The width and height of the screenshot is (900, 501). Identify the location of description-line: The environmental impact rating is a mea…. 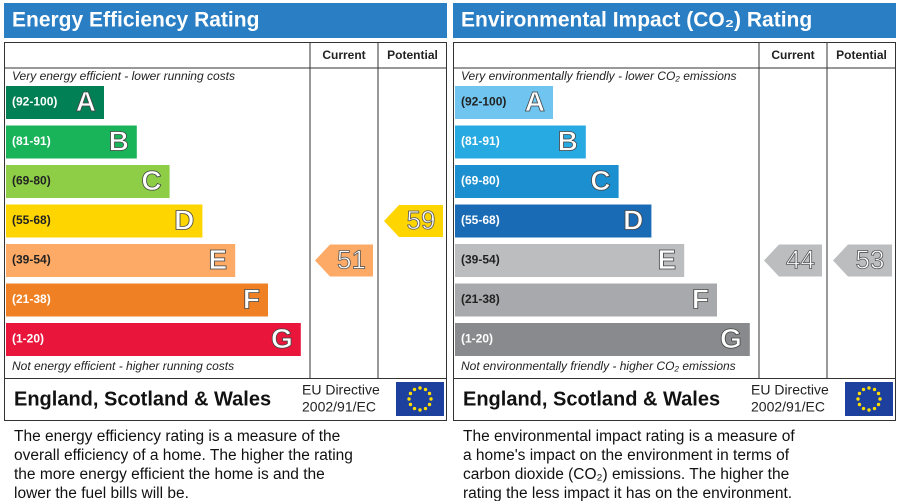
(629, 436).